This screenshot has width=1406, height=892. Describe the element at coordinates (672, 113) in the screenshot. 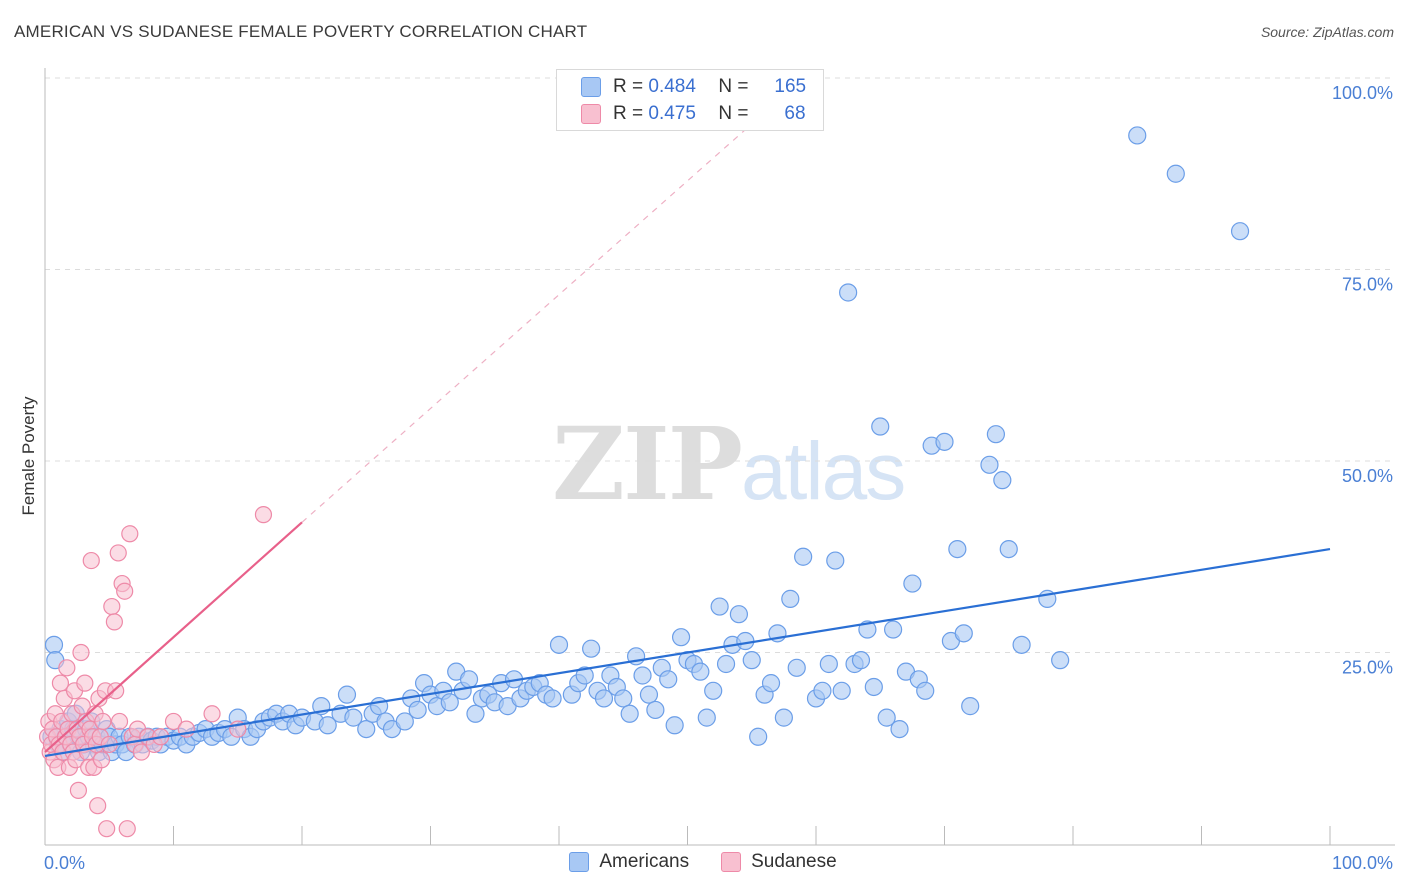

I see `legend-r-value: 0.475` at that location.